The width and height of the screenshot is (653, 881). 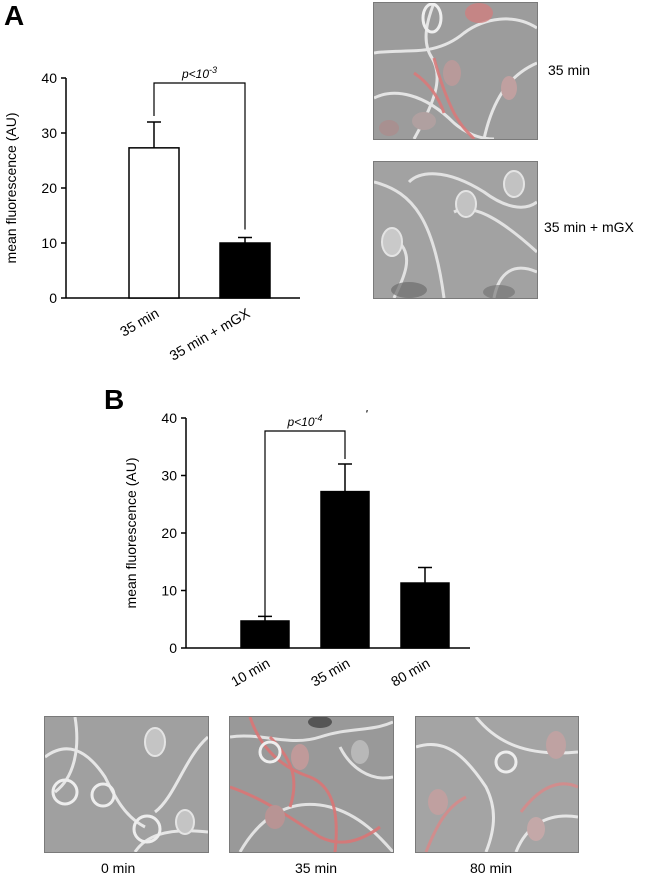 I want to click on significance-label: p<0.02, so click(x=384, y=411).